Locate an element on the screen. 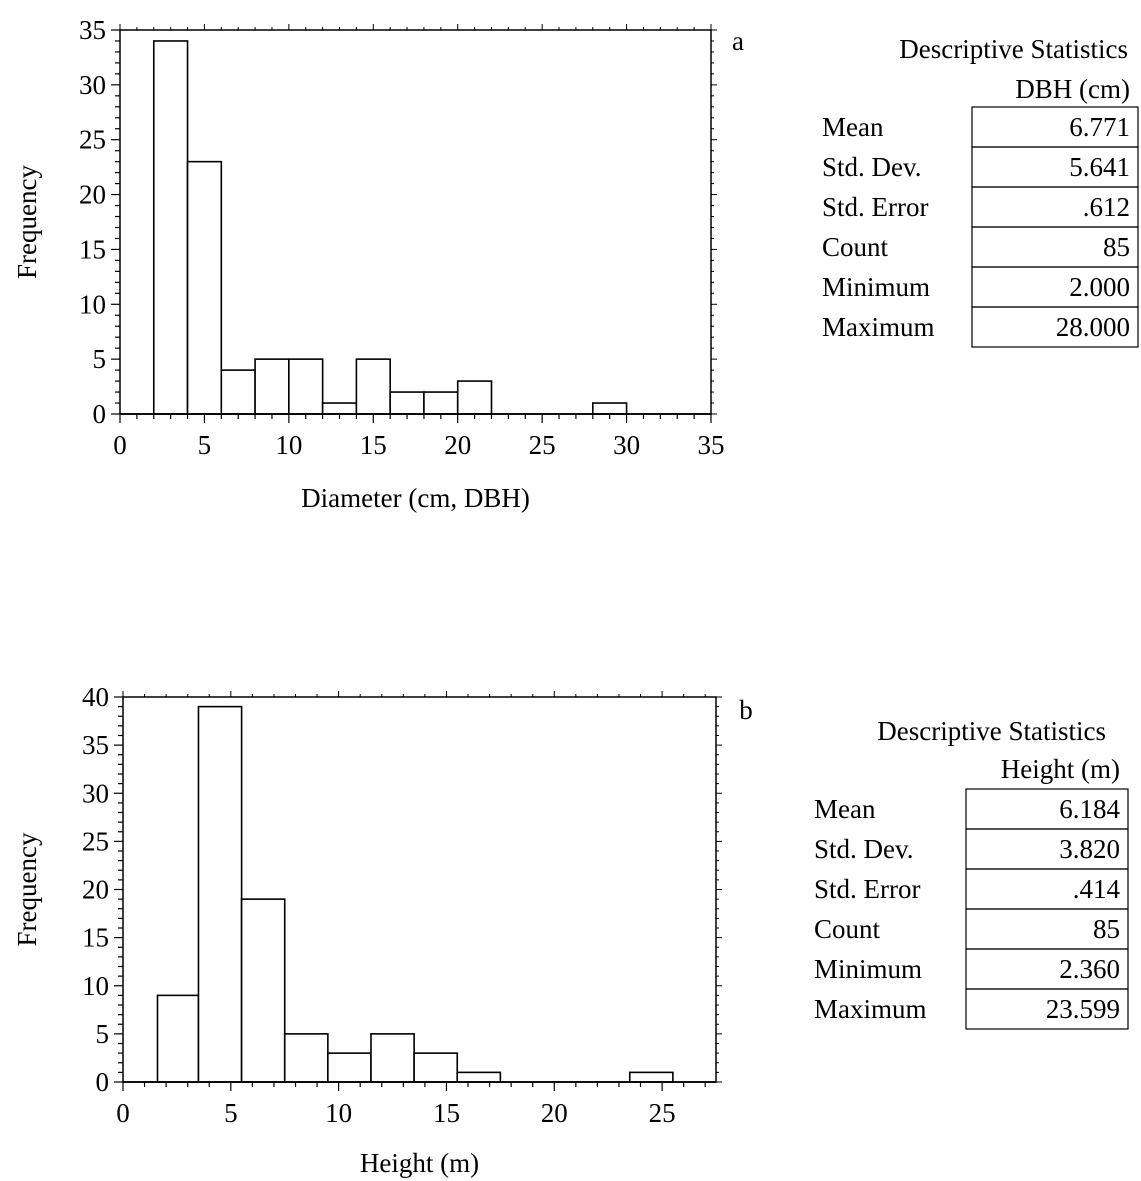 This screenshot has height=1181, width=1141. stats-row-value: 2.000 is located at coordinates (1099, 287).